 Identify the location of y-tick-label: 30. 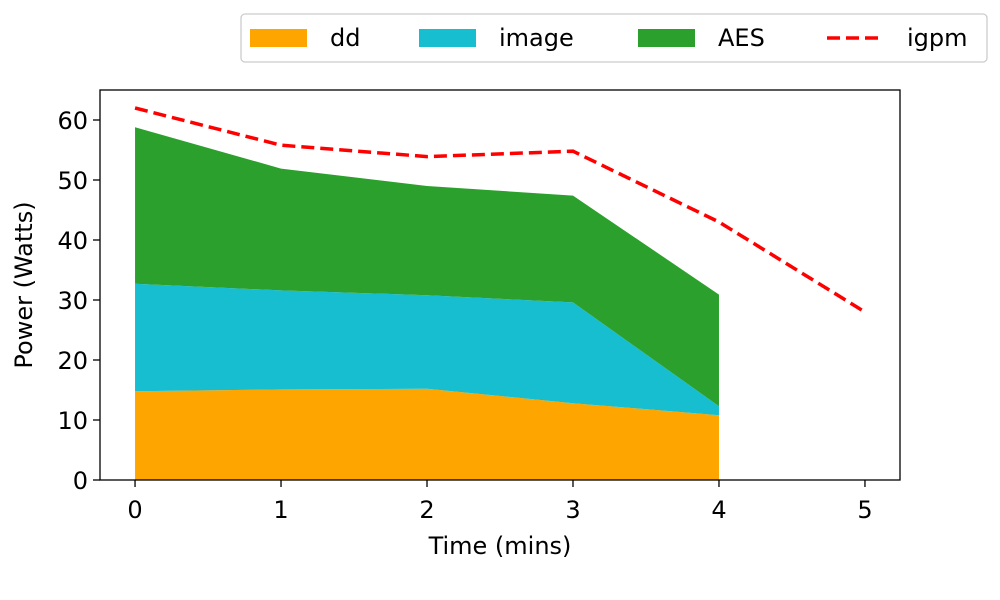
(72, 301).